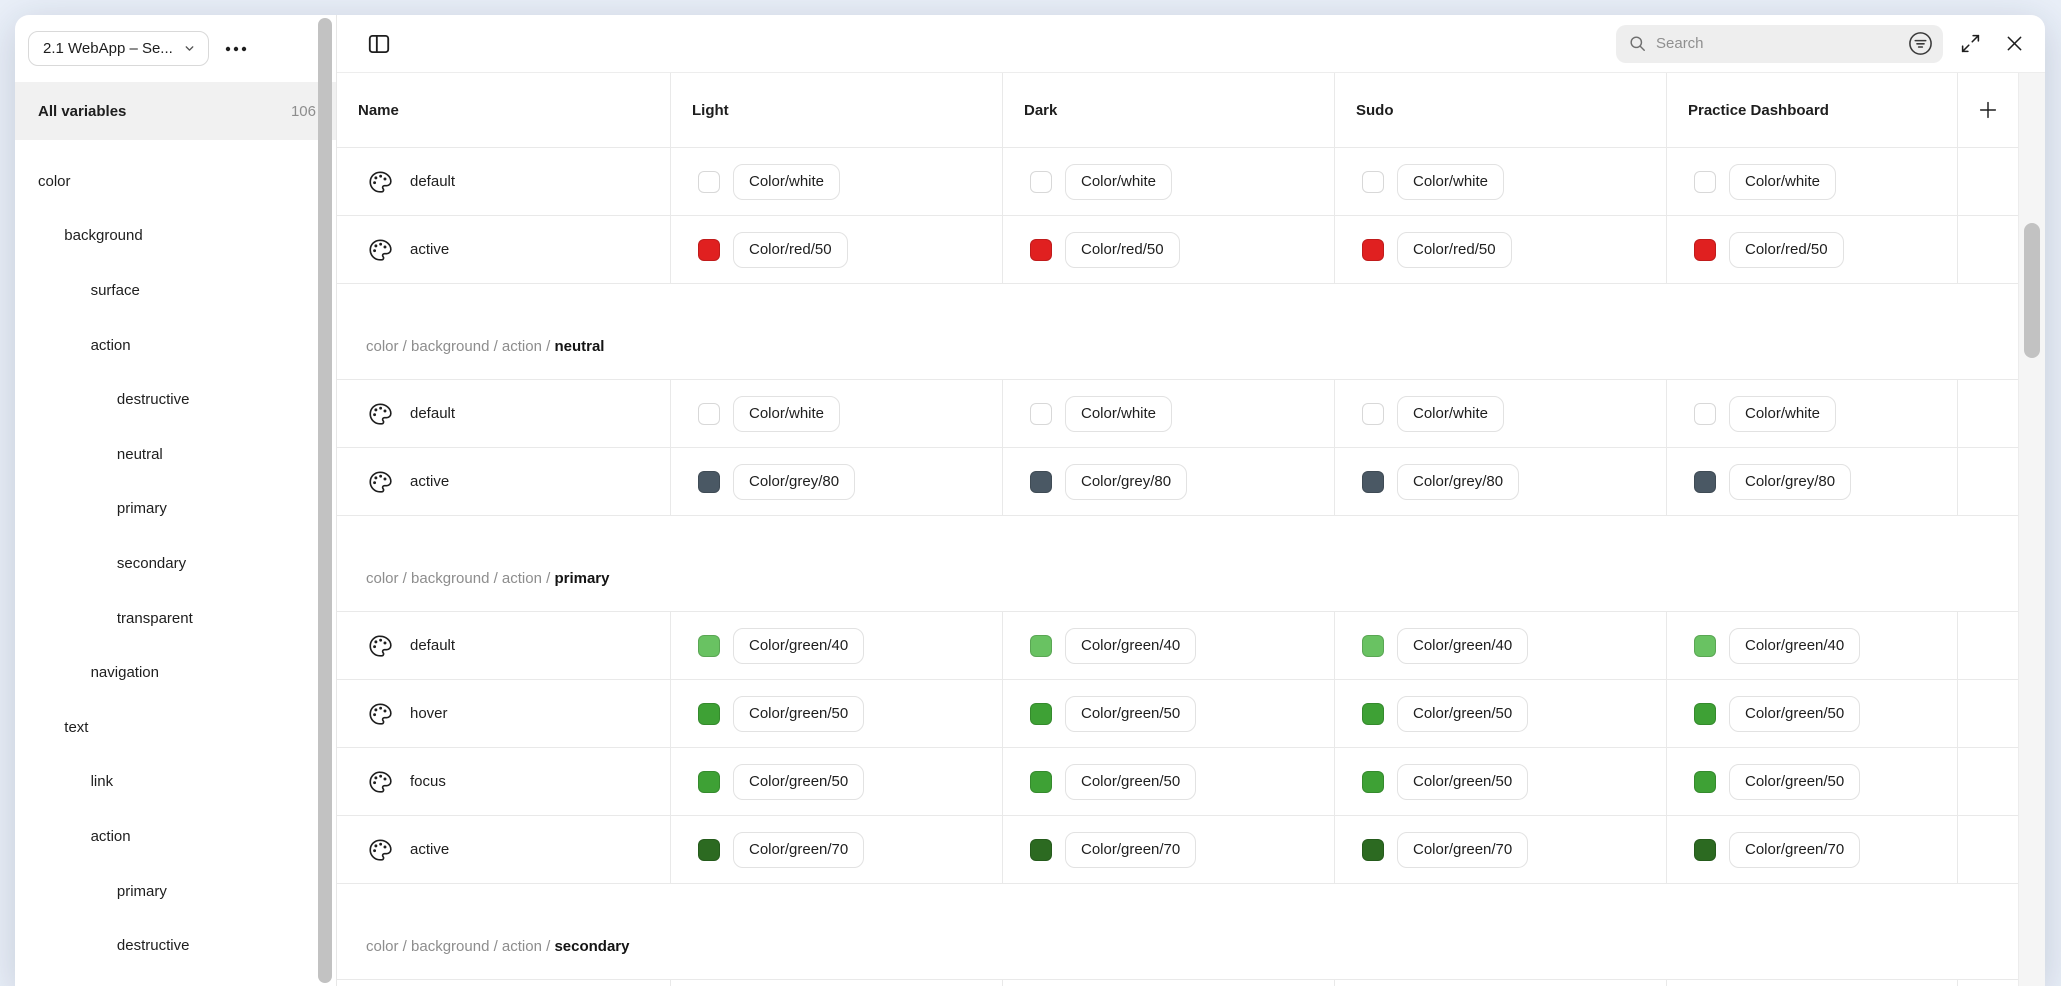 This screenshot has height=986, width=2061. I want to click on mode-value-cell-dark: Color/green/40, so click(1169, 645).